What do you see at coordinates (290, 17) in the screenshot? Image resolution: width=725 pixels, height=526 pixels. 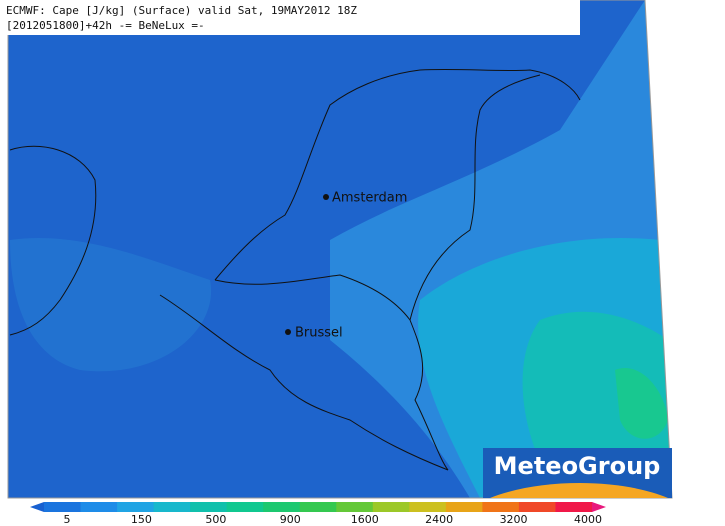 I see `header-box` at bounding box center [290, 17].